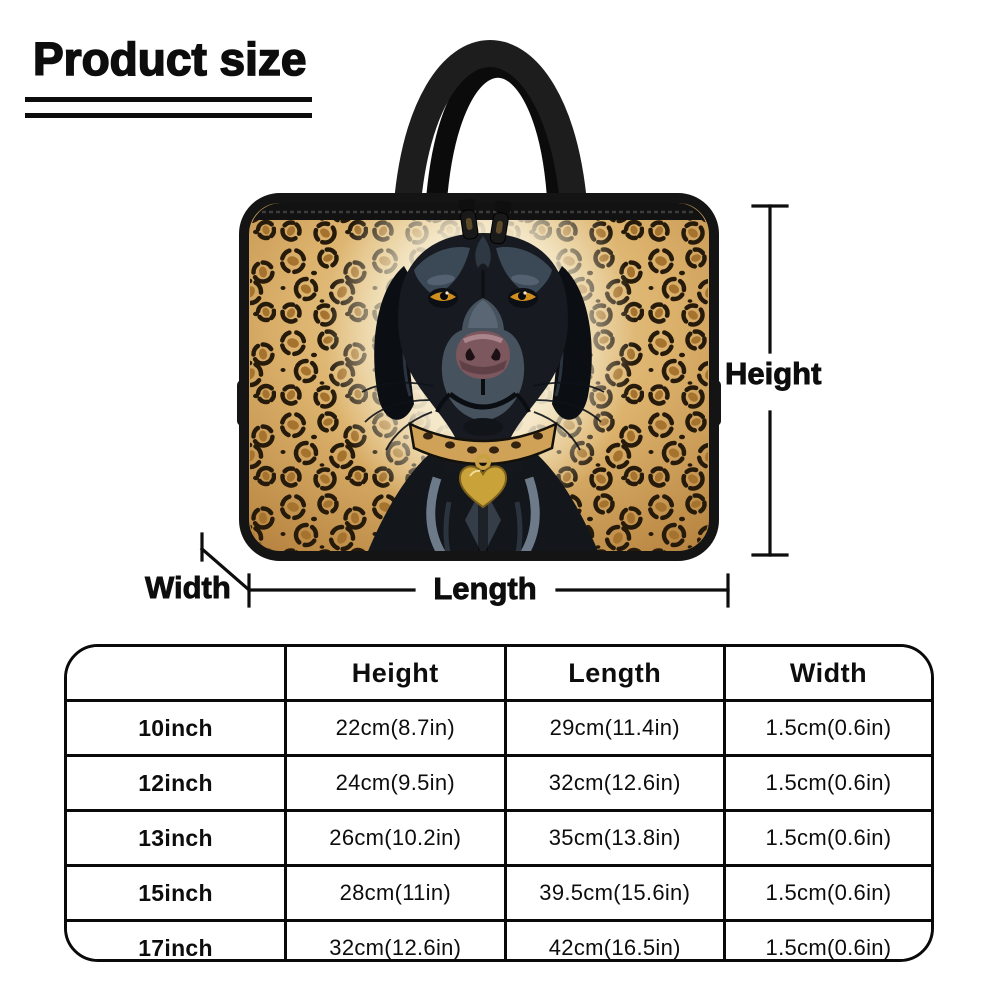  I want to click on length-value: 32cm(12.6in), so click(614, 783).